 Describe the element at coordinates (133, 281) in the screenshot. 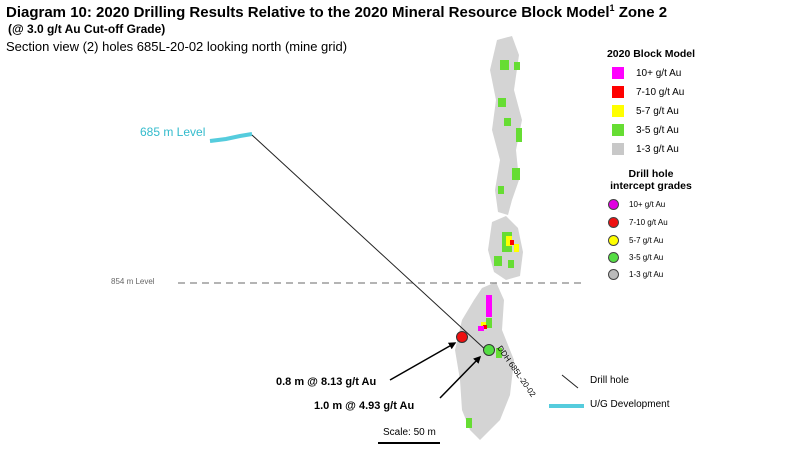

I see `level-label-854: 854 m Level` at that location.